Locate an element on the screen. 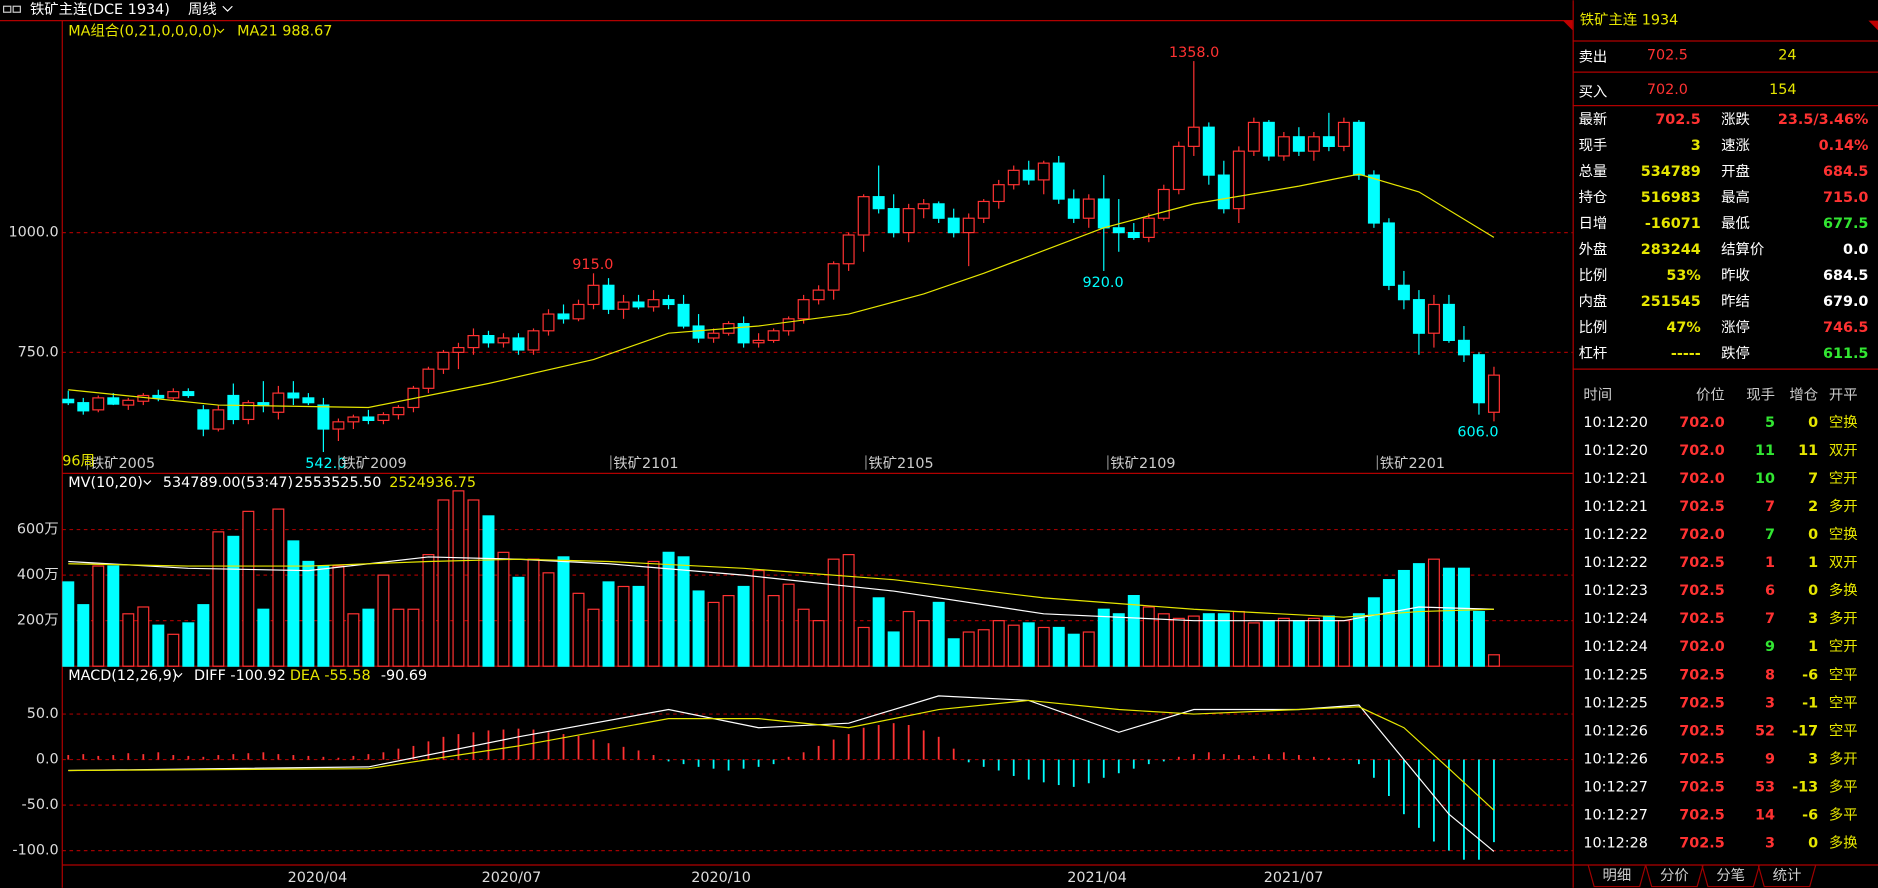 This screenshot has width=1878, height=888. tick-cell: 10:12:23 is located at coordinates (1615, 591).